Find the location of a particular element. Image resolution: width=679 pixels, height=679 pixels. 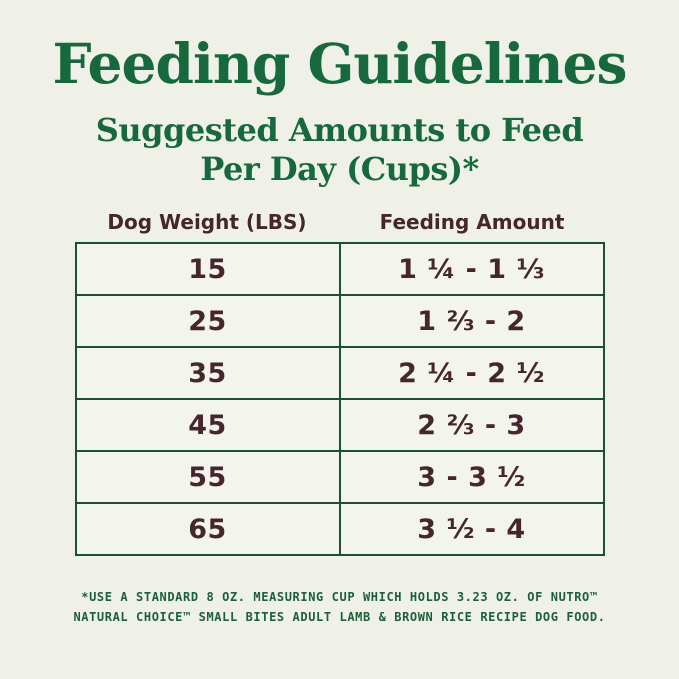

subtitle-line-2: Per Day (Cups)* is located at coordinates (339, 168).